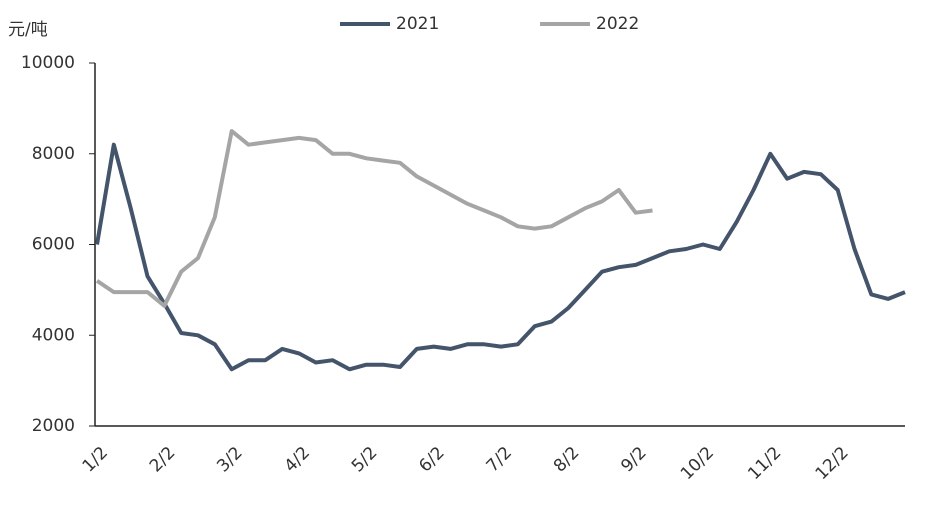 The height and width of the screenshot is (510, 940). What do you see at coordinates (832, 463) in the screenshot?
I see `x-tick-label: 12/2` at bounding box center [832, 463].